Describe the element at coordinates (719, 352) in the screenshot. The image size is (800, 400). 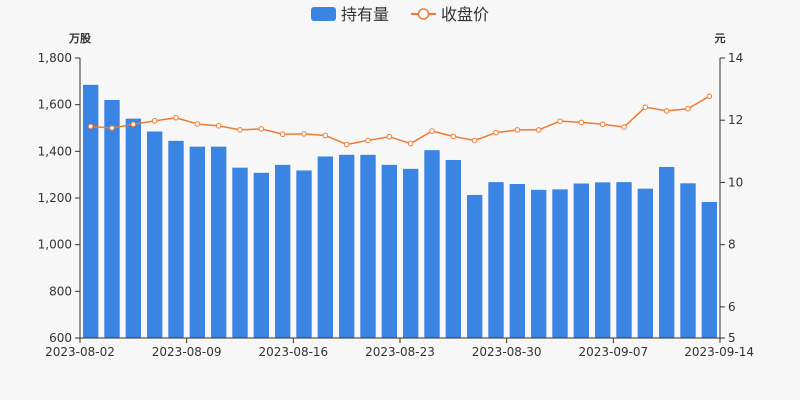
I see `x-tick-label: 2023-09-14` at that location.